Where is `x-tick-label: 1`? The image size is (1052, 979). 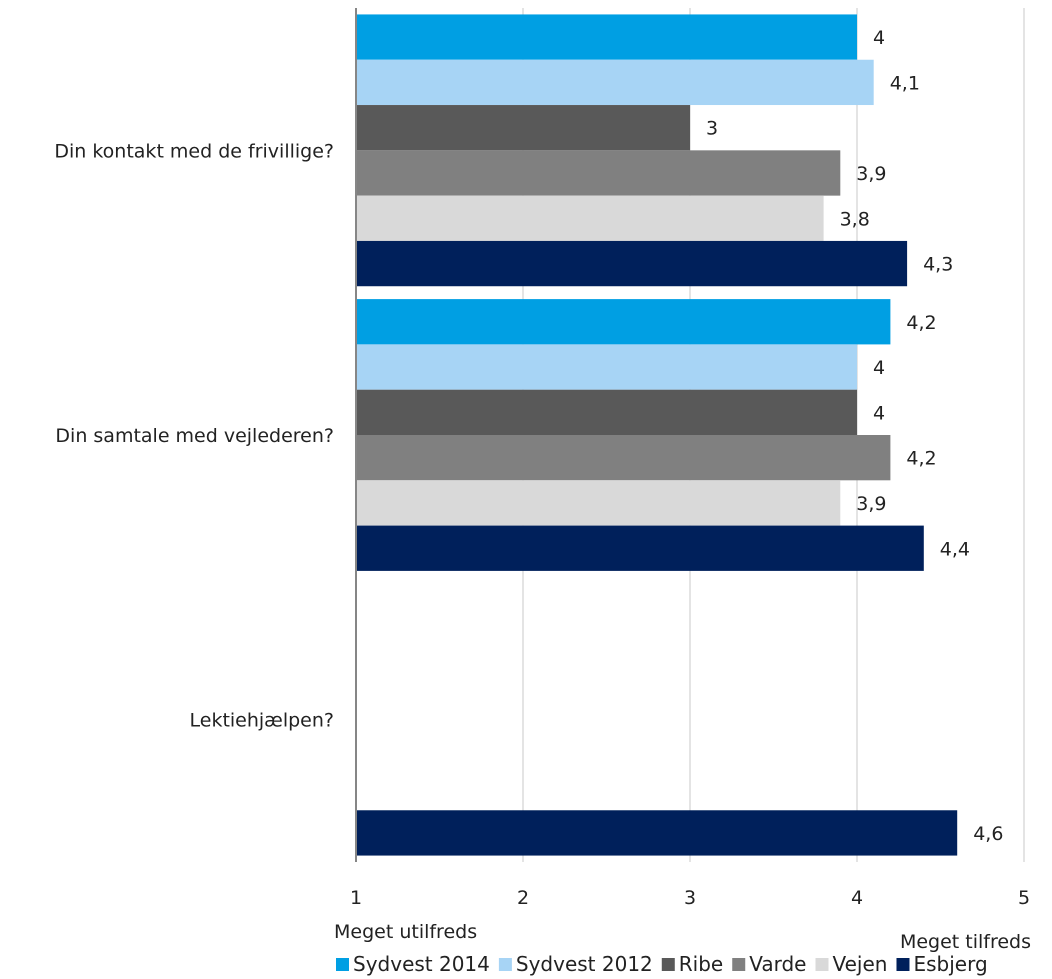 x-tick-label: 1 is located at coordinates (356, 898).